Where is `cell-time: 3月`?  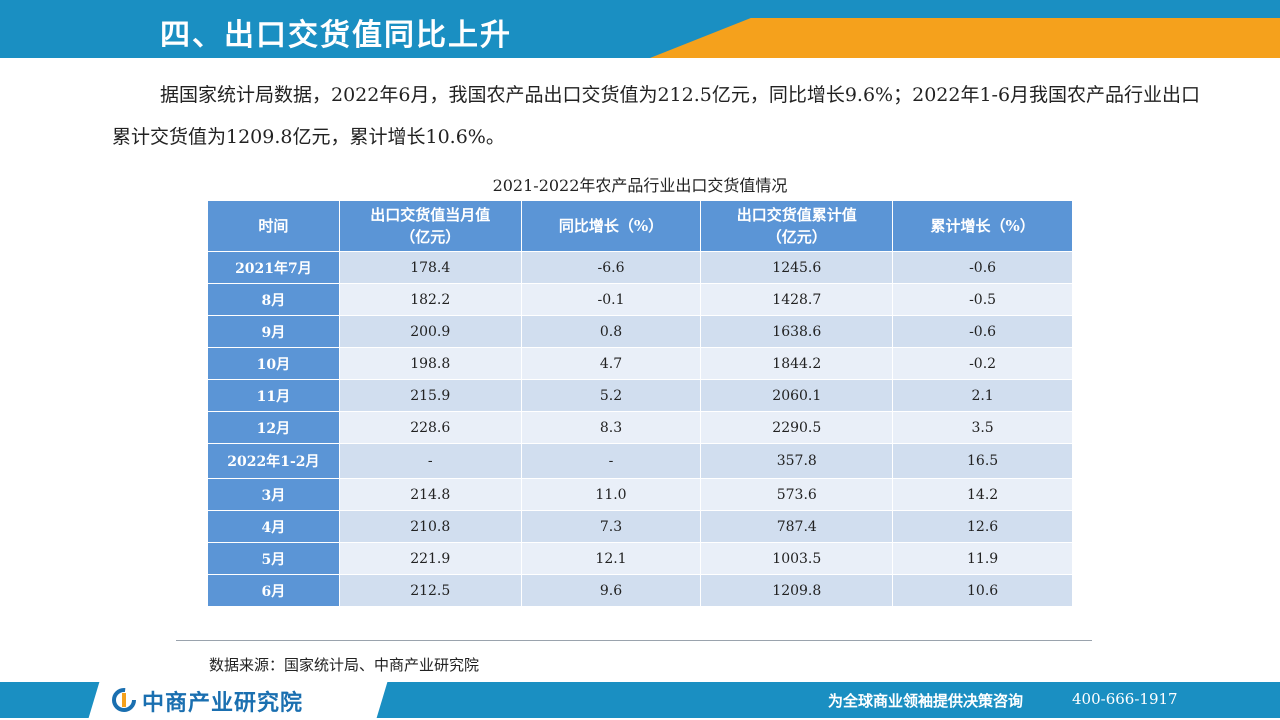 cell-time: 3月 is located at coordinates (273, 494).